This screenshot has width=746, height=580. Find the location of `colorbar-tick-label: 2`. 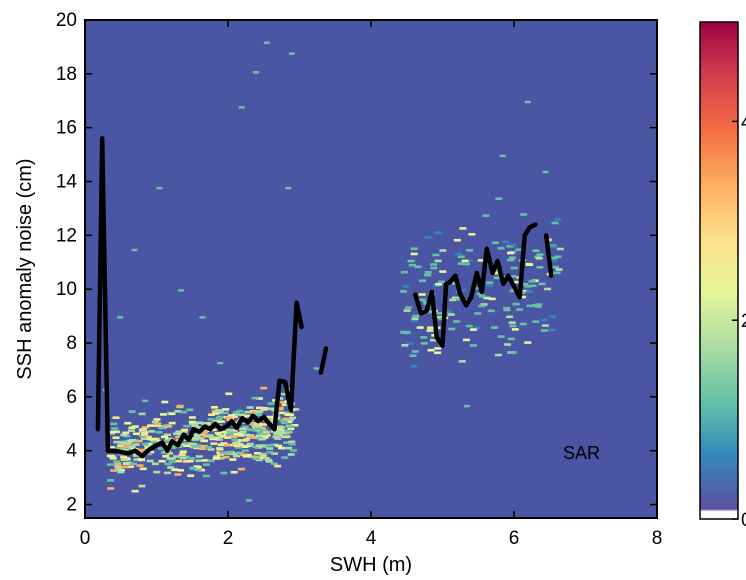

colorbar-tick-label: 2 is located at coordinates (743, 321).